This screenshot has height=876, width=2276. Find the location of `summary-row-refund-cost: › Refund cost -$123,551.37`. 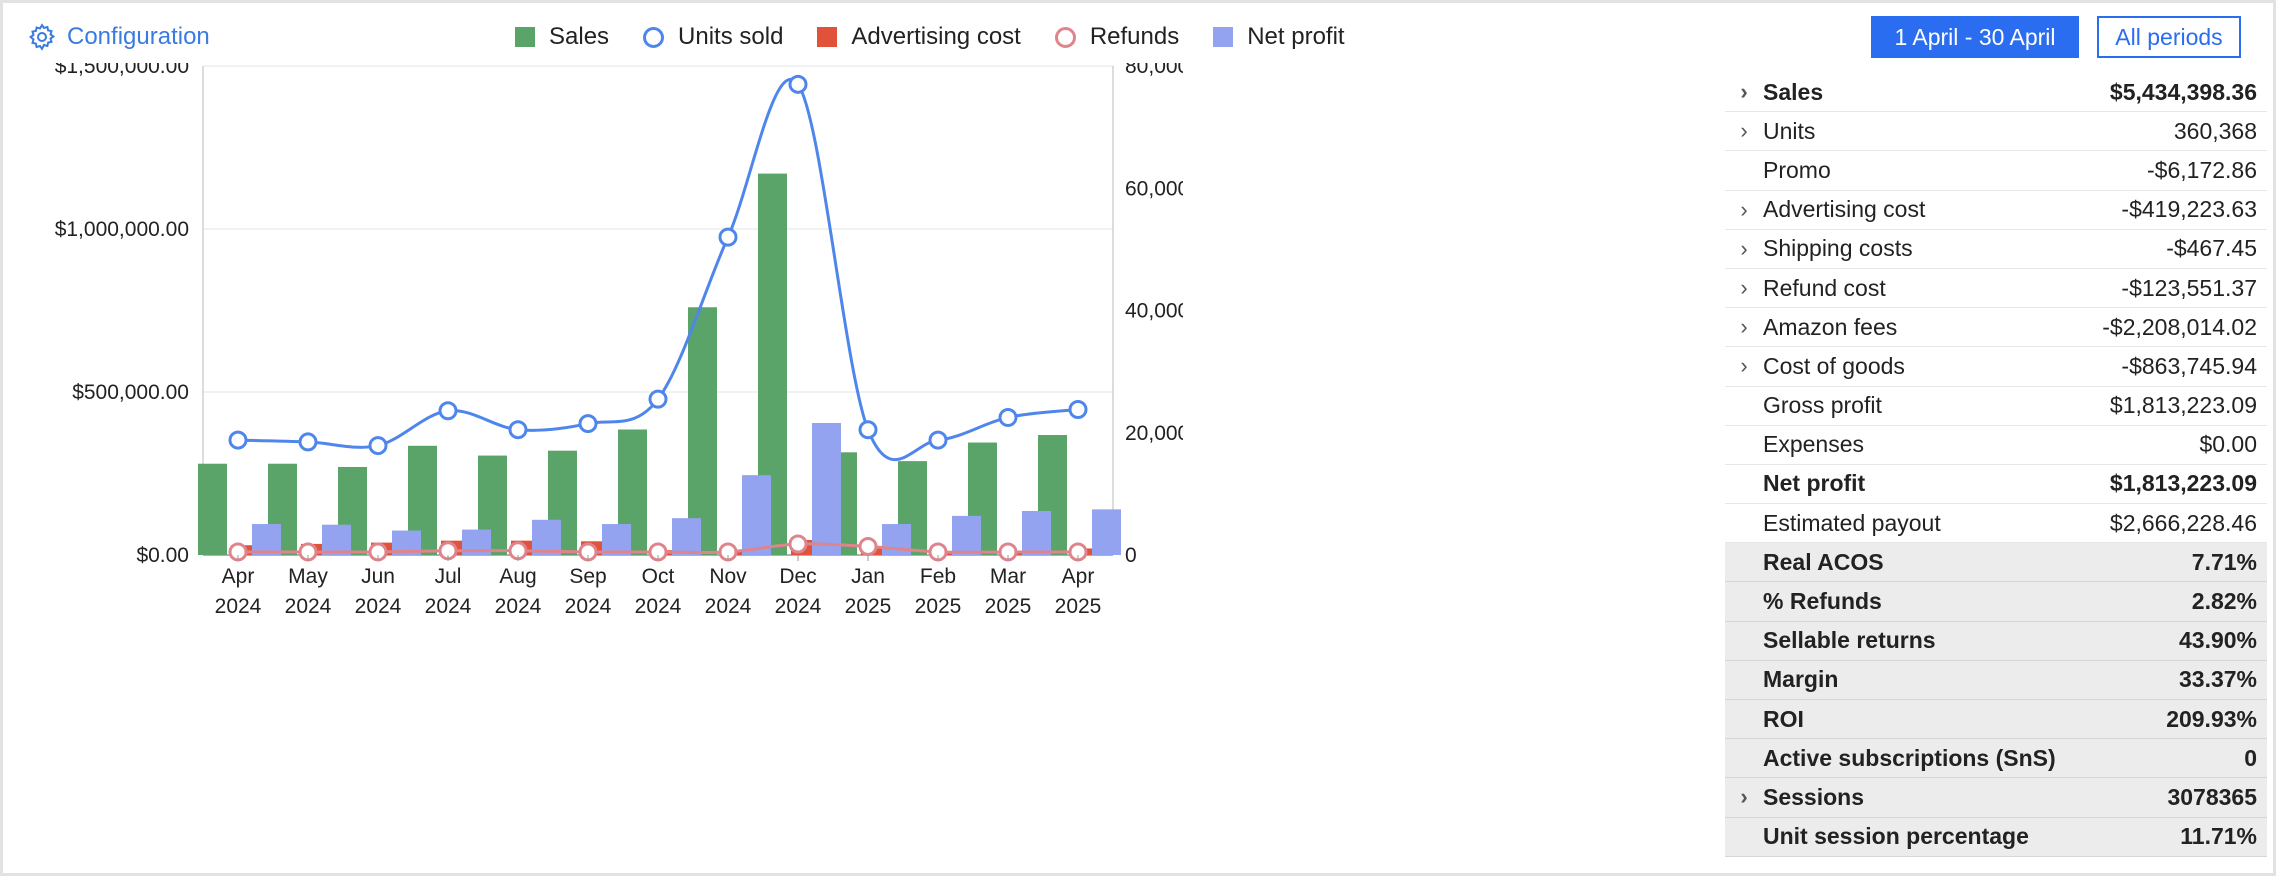

summary-row-refund-cost: › Refund cost -$123,551.37 is located at coordinates (1996, 289).